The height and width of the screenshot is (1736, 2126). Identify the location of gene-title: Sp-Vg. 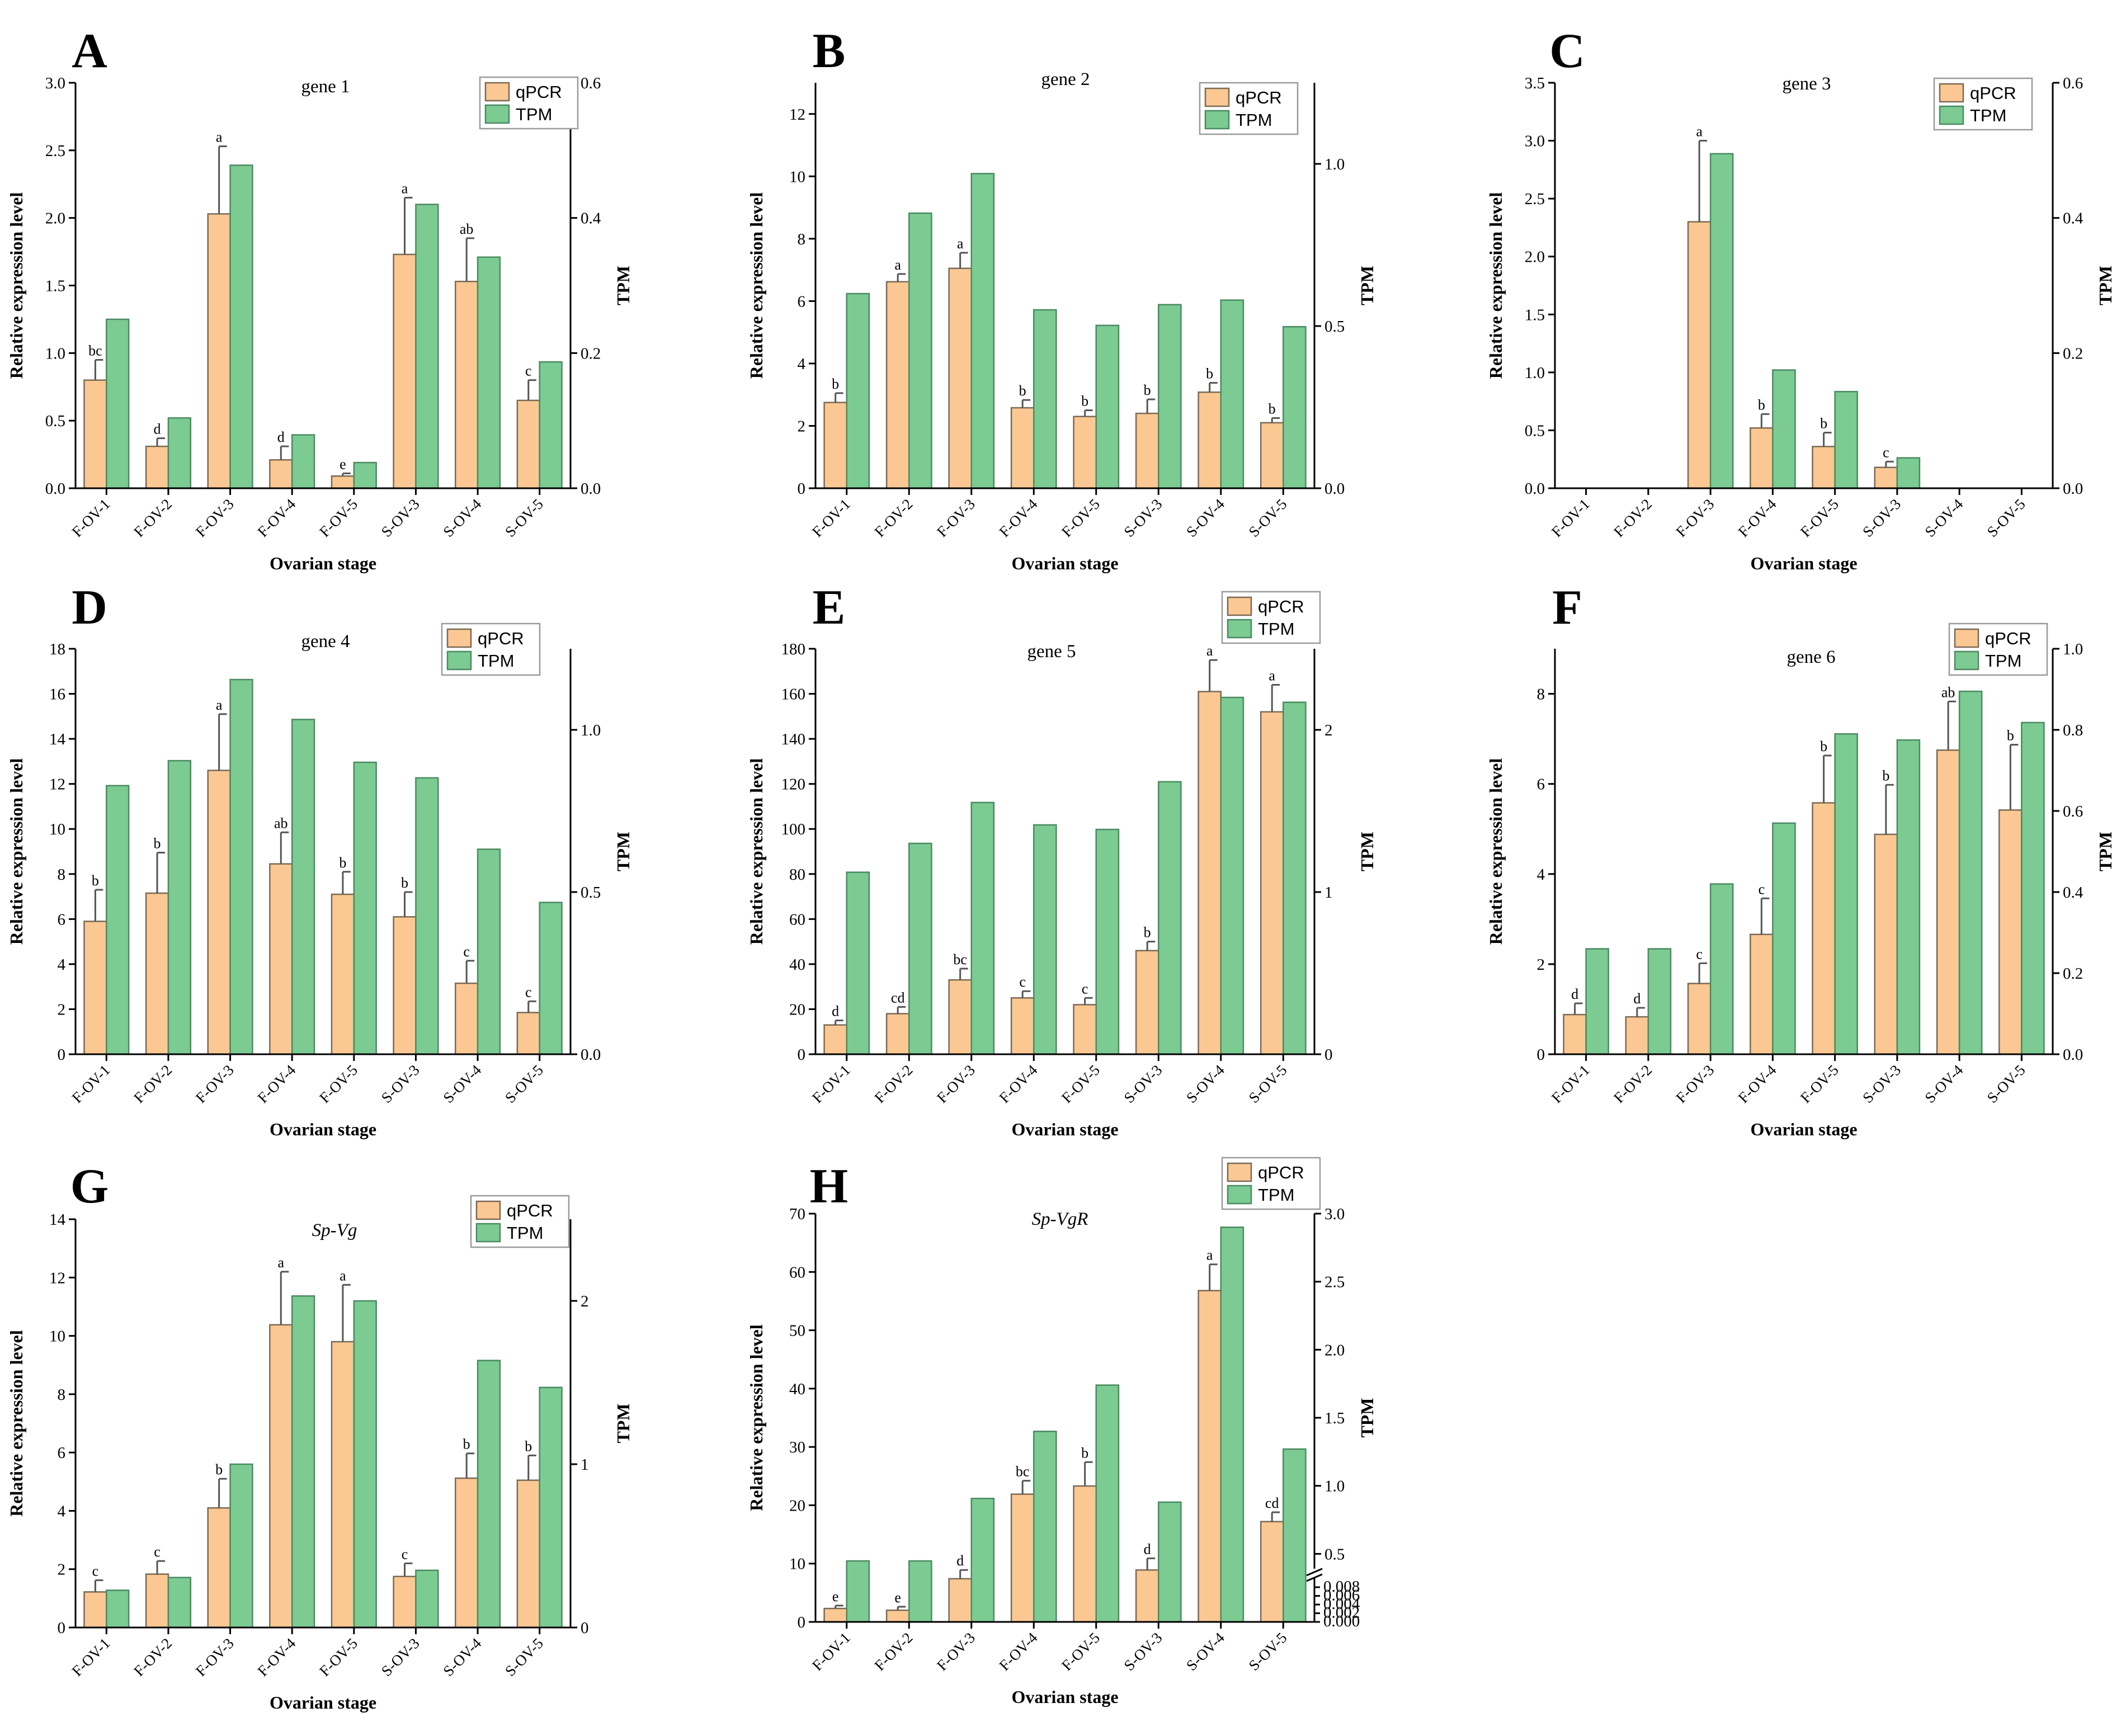
(334, 1230).